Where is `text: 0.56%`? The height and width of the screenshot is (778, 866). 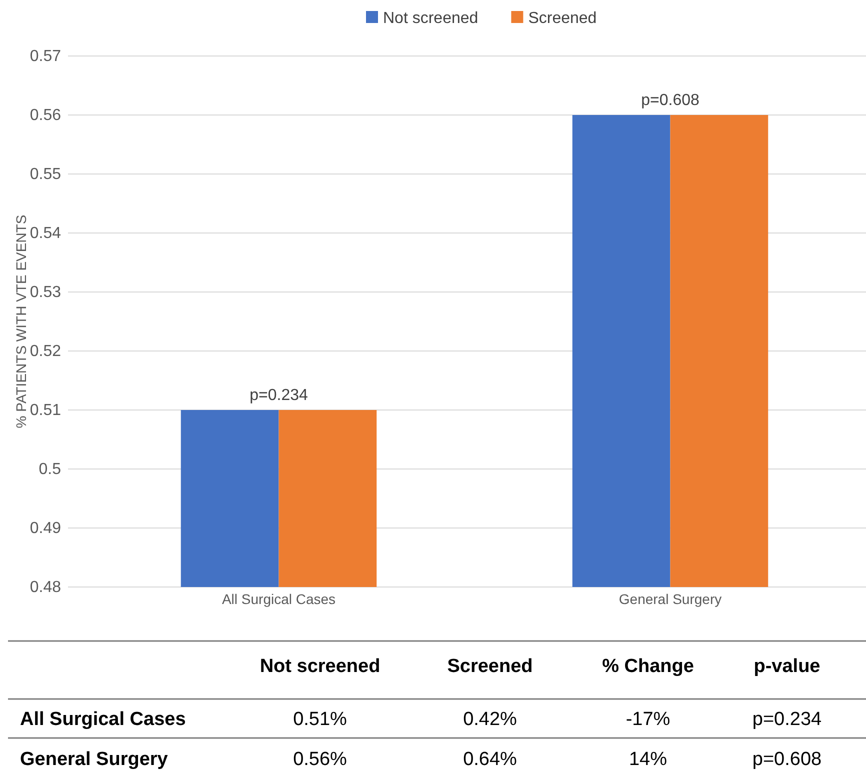 text: 0.56% is located at coordinates (320, 759).